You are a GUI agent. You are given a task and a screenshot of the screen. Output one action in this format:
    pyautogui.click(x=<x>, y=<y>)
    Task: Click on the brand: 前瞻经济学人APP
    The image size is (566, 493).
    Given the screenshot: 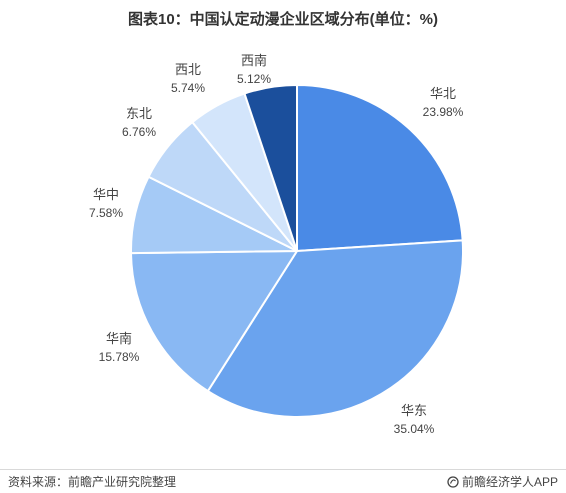 What is the action you would take?
    pyautogui.click(x=502, y=481)
    